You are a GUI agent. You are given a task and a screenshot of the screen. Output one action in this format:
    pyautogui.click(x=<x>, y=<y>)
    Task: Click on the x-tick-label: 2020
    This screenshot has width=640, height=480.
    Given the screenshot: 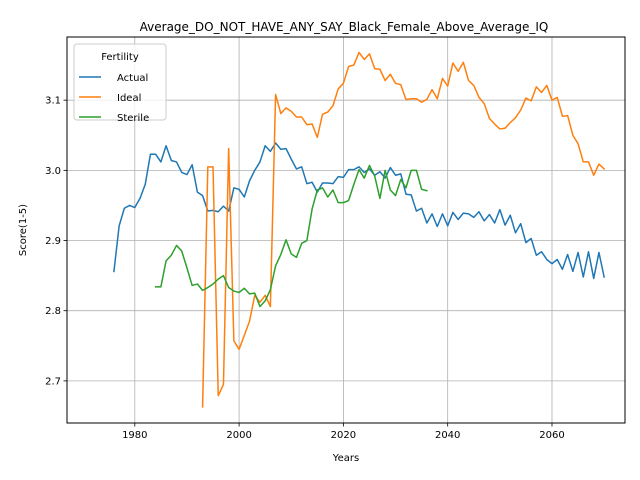 What is the action you would take?
    pyautogui.click(x=343, y=435)
    